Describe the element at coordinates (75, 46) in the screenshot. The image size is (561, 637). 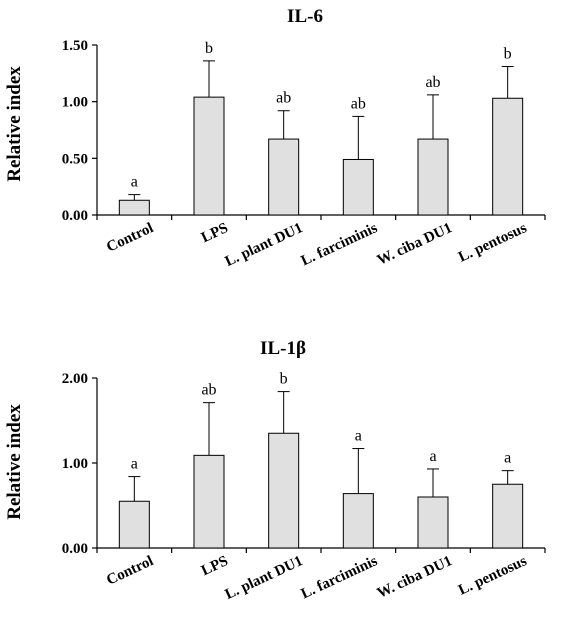
I see `y-tick-label: 1.50` at that location.